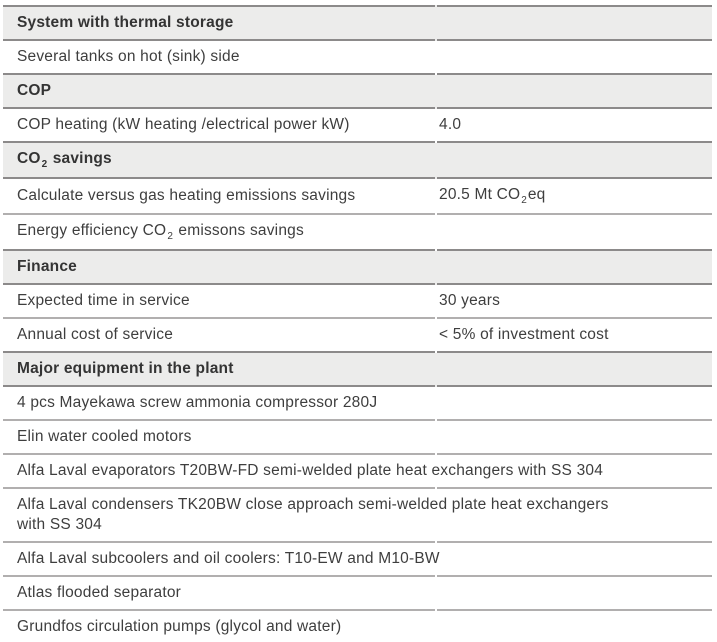 The height and width of the screenshot is (642, 717). I want to click on equipment-text: Atlas flooded separator, so click(99, 592).